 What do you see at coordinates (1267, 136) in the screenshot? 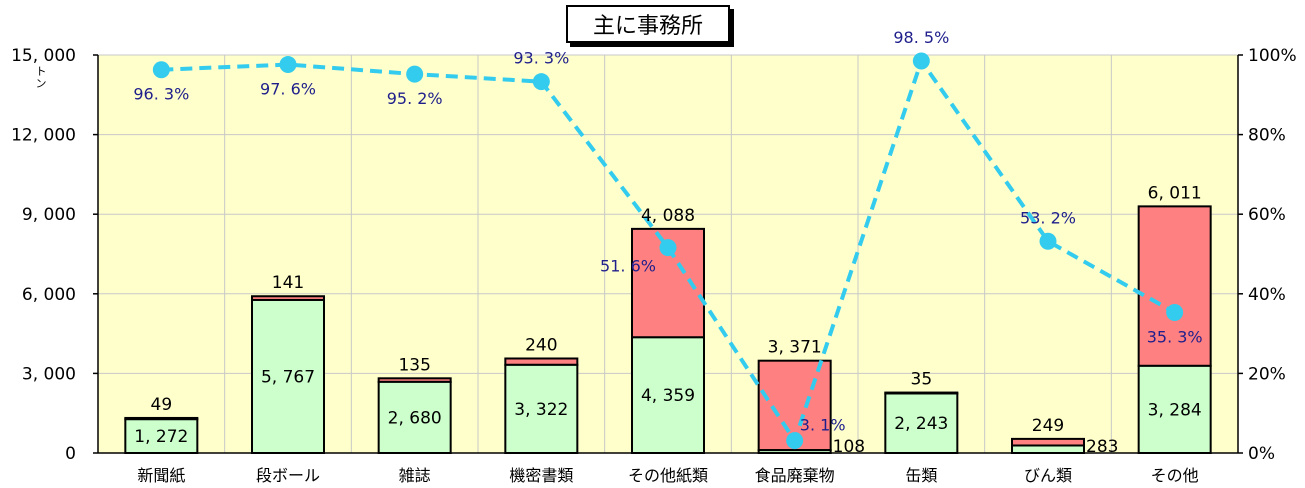
I see `y-right-tick-label: 80%` at bounding box center [1267, 136].